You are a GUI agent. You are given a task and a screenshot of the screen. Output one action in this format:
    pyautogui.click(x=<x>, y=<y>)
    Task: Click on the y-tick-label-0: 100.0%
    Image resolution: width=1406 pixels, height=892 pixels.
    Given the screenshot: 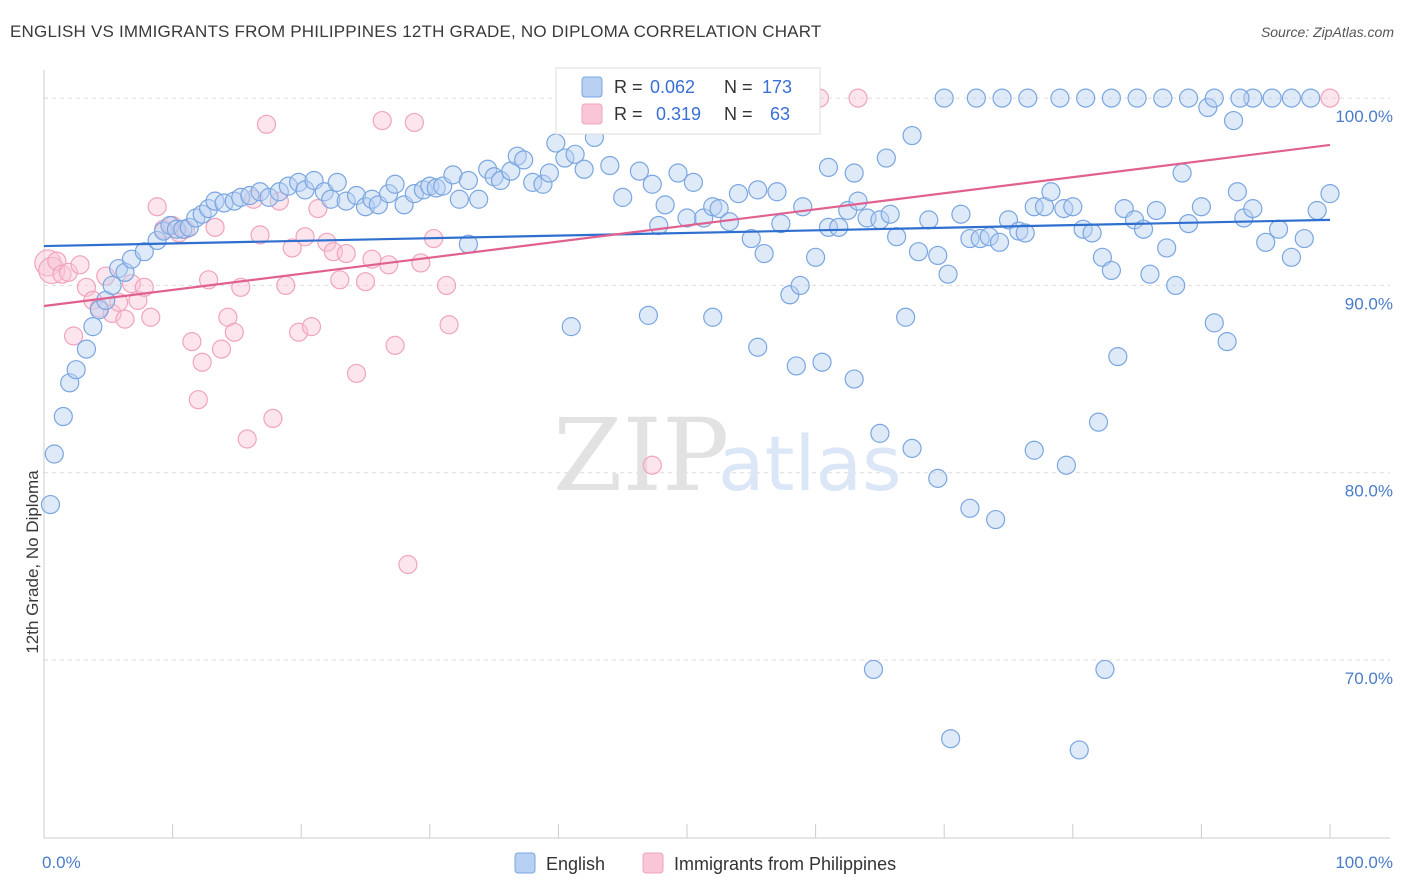 What is the action you would take?
    pyautogui.click(x=1364, y=116)
    